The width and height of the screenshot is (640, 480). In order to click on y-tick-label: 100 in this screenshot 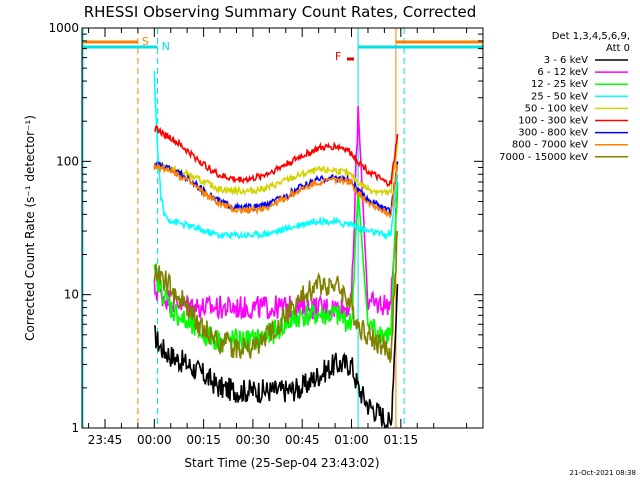, I will do `click(67, 161)`.